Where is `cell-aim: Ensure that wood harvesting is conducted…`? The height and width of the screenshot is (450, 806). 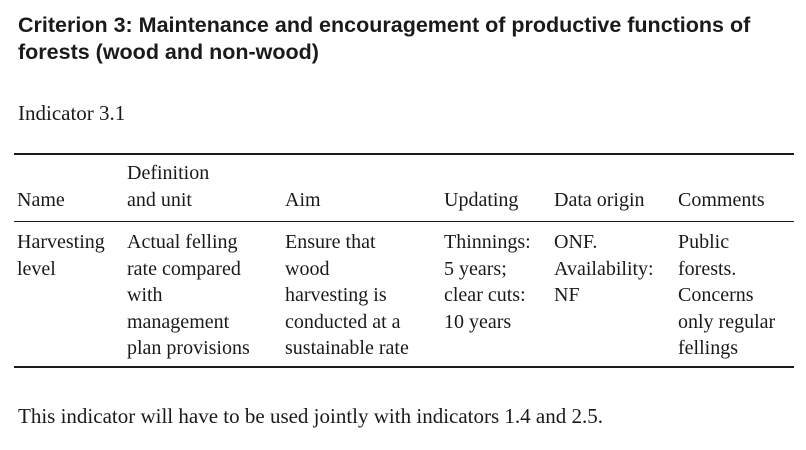
cell-aim: Ensure that wood harvesting is conducted… is located at coordinates (347, 295).